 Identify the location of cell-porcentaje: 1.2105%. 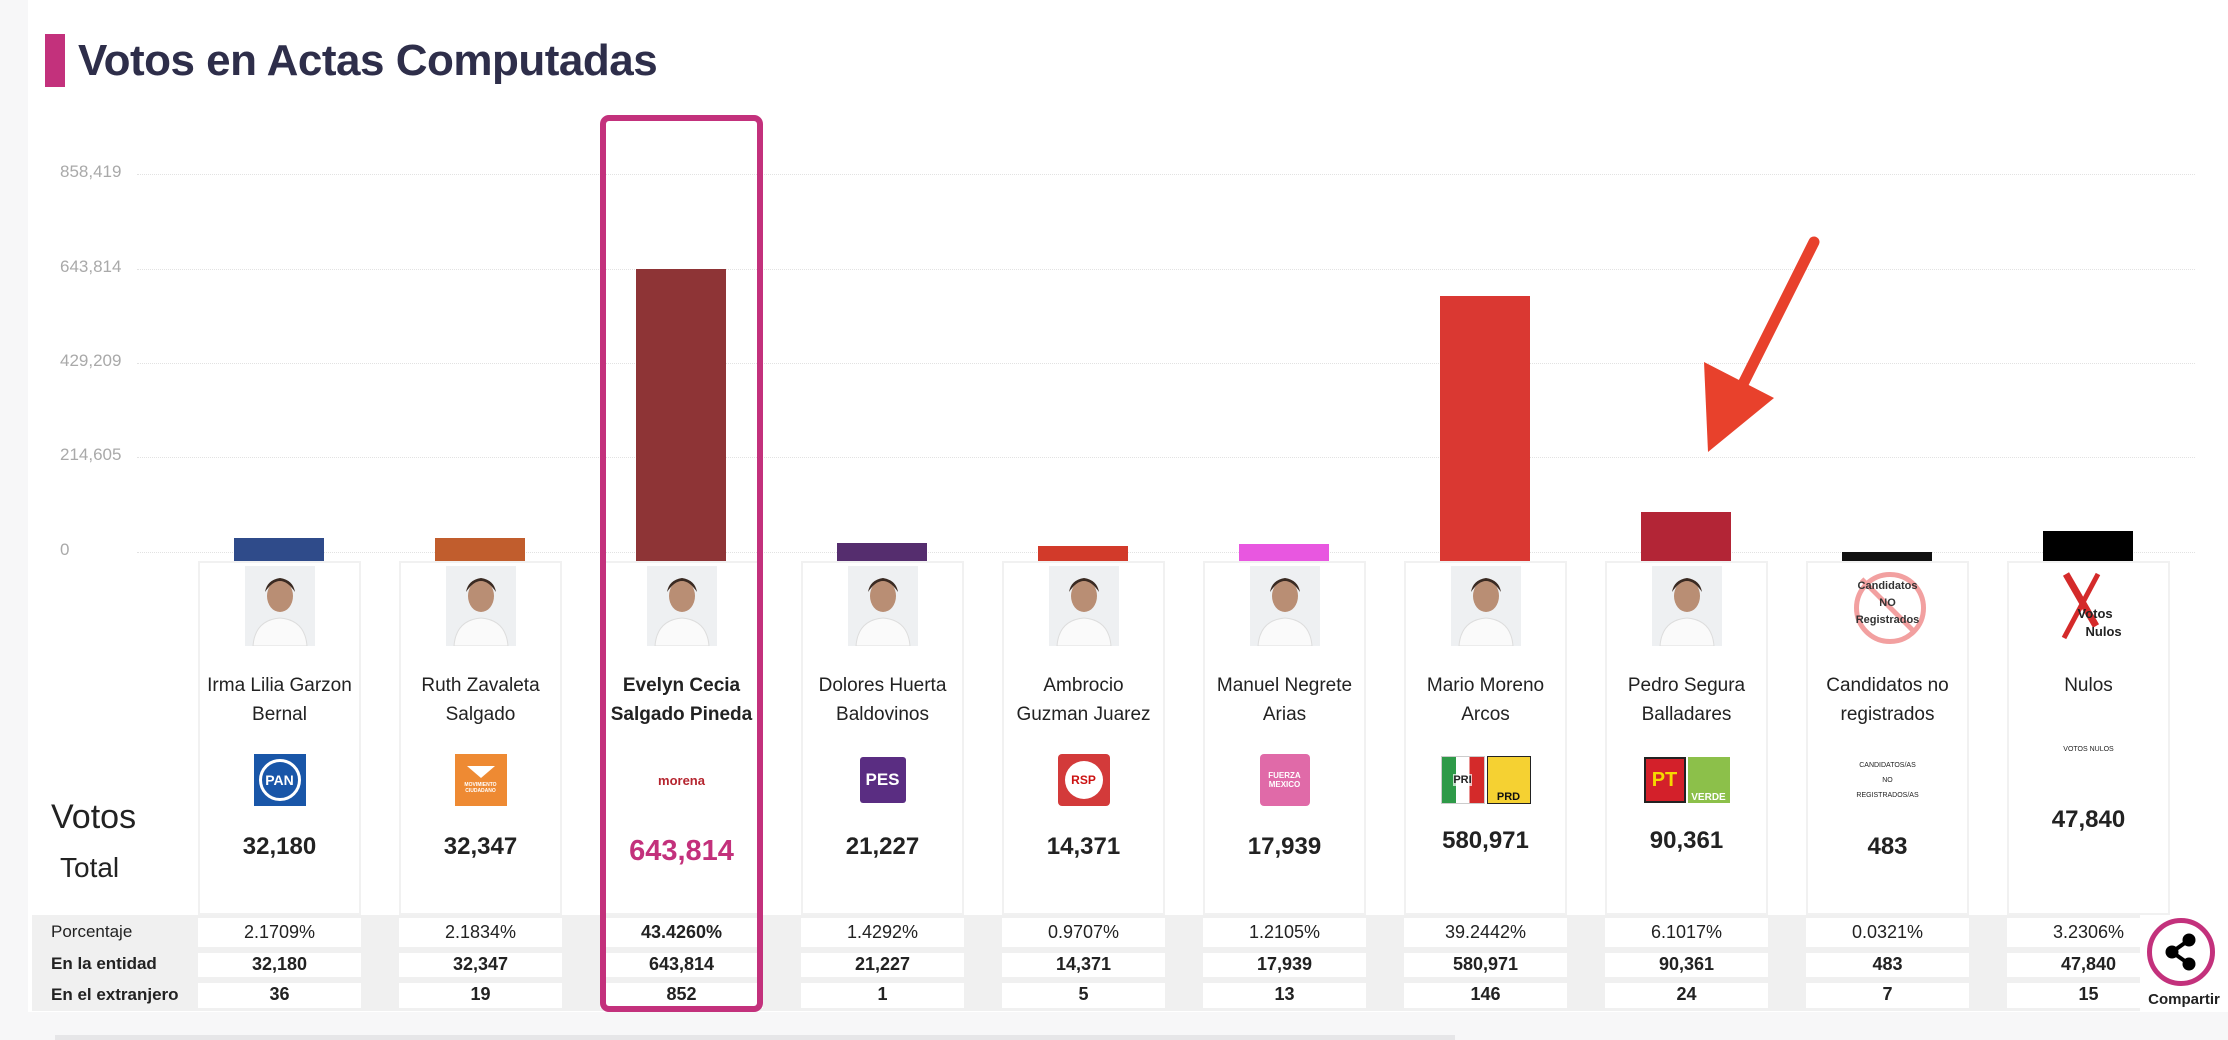
(1284, 932).